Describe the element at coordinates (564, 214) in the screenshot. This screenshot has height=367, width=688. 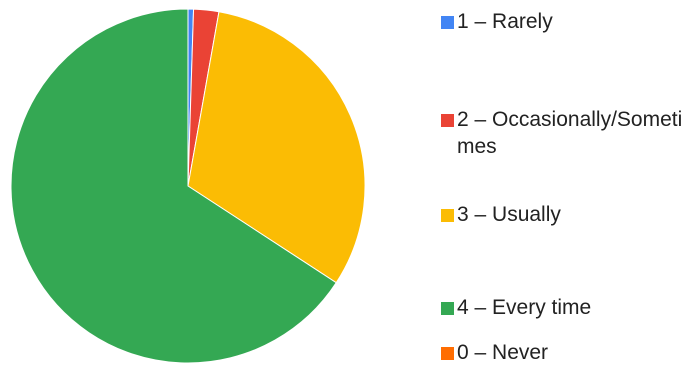
I see `legend-item-3: 3 – Usually` at that location.